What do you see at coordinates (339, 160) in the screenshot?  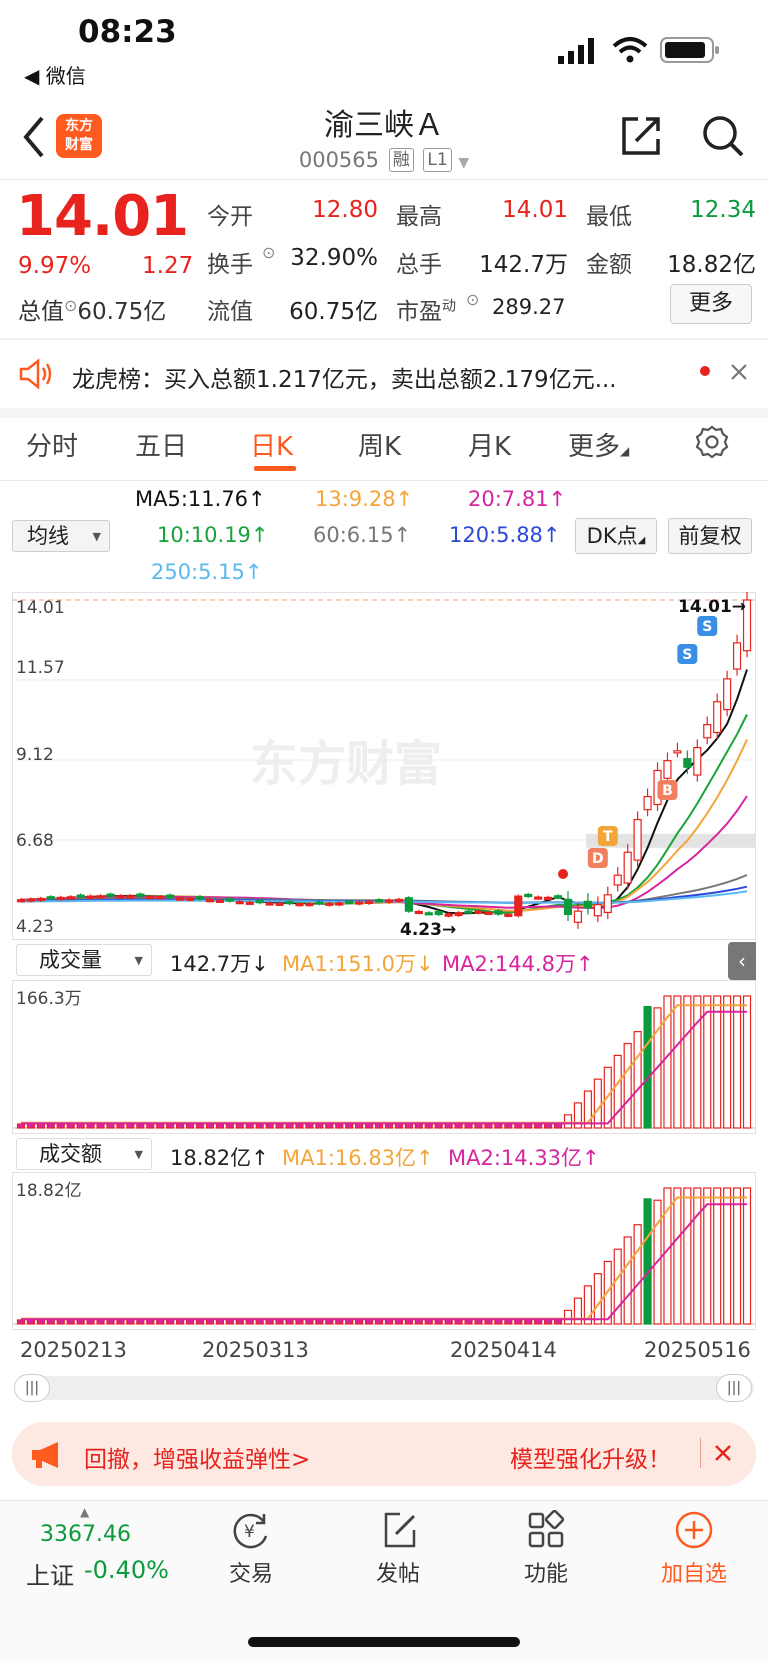 I see `stock-code: 000565` at bounding box center [339, 160].